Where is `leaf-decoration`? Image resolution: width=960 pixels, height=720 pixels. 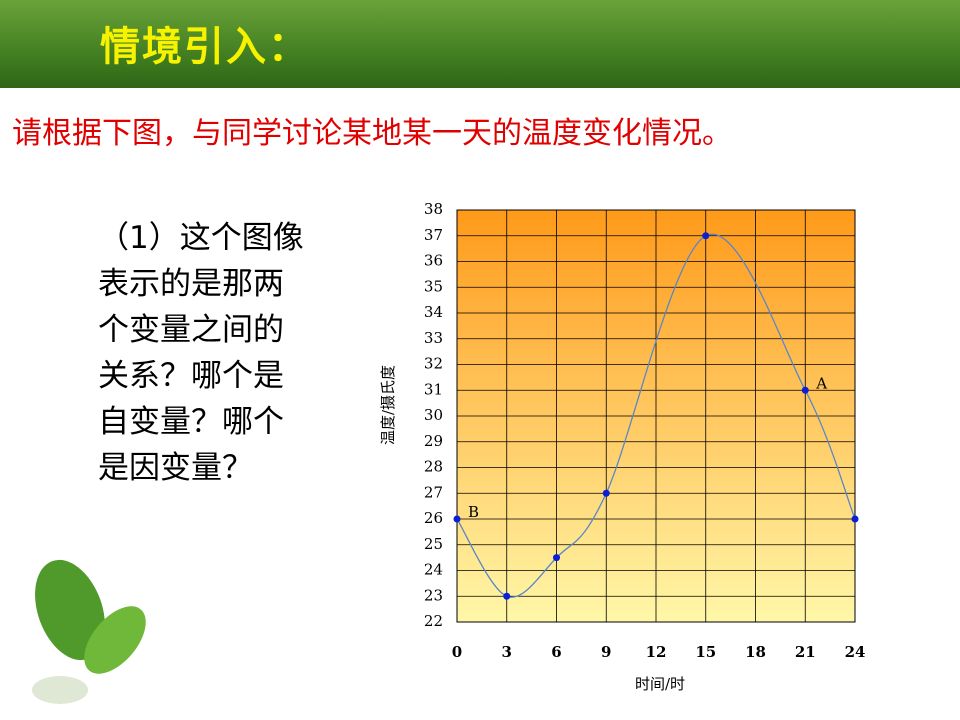 leaf-decoration is located at coordinates (89, 631).